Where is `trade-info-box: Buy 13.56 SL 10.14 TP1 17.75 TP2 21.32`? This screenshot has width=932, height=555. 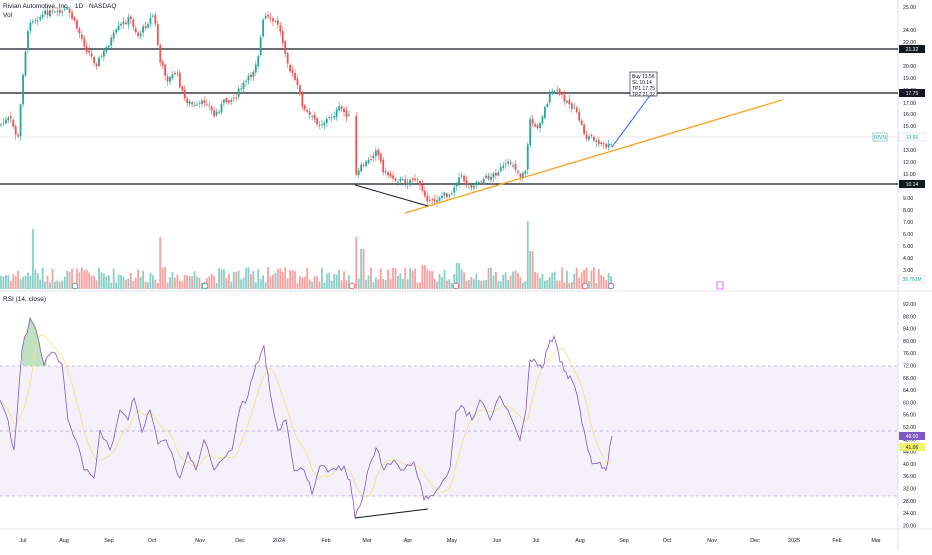 trade-info-box: Buy 13.56 SL 10.14 TP1 17.75 TP2 21.32 is located at coordinates (643, 84).